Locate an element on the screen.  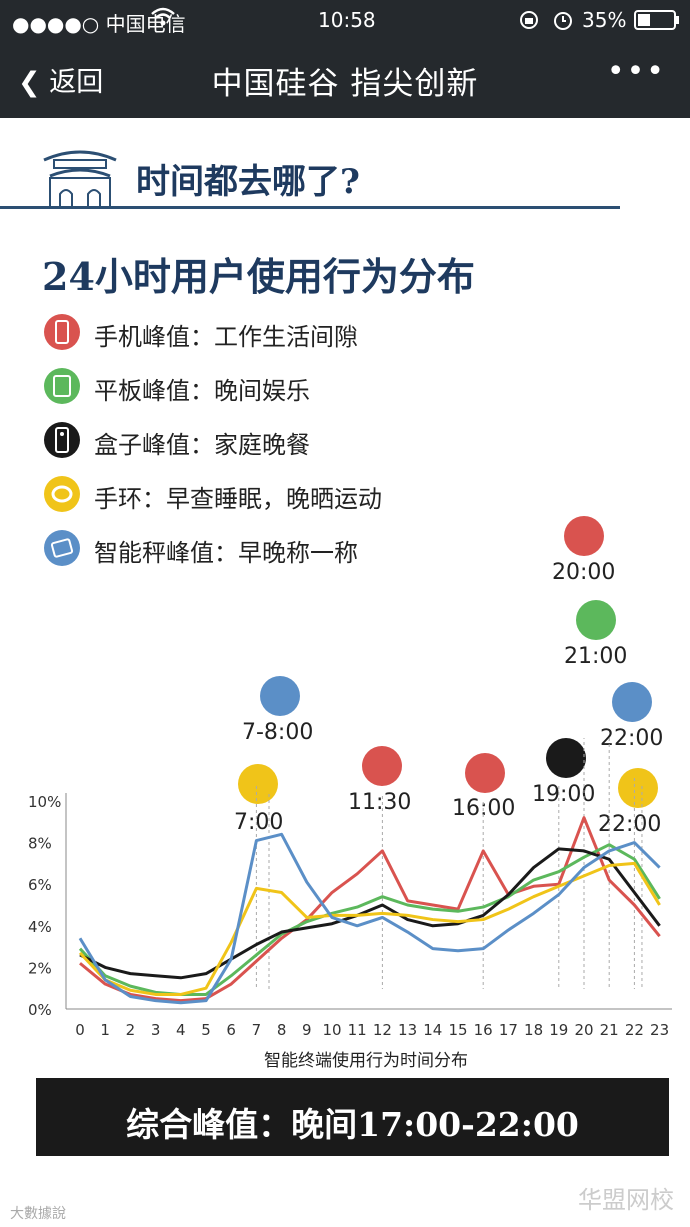
y-tick-label: 0% is located at coordinates (40, 1010).